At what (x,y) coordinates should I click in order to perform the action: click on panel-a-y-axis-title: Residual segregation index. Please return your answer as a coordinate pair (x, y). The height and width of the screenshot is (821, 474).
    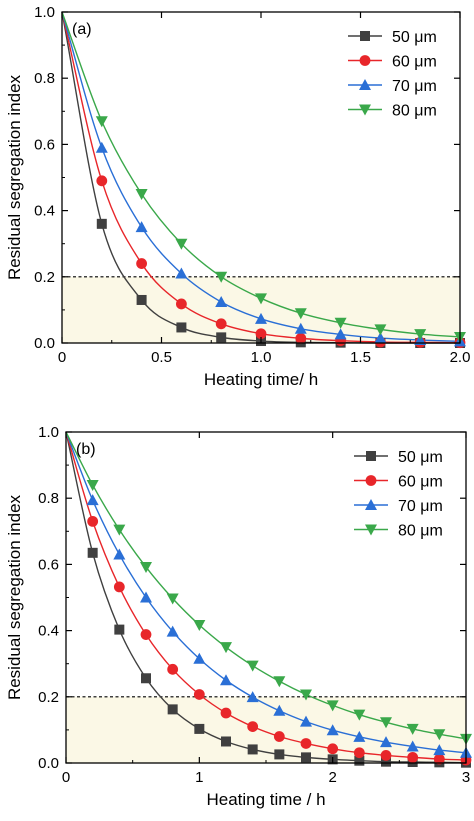
    Looking at the image, I should click on (14, 177).